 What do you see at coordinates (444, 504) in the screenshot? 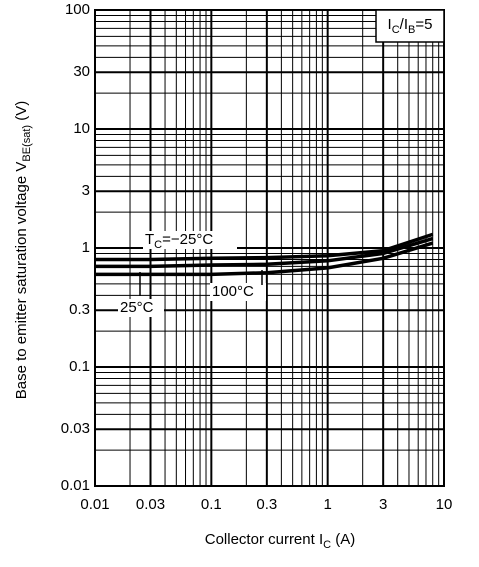
I see `x-tick-label: 10` at bounding box center [444, 504].